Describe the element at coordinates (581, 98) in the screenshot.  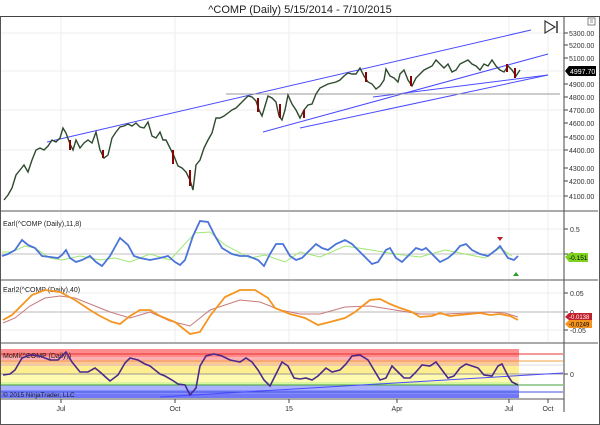
I see `y-tick: 4800.00` at that location.